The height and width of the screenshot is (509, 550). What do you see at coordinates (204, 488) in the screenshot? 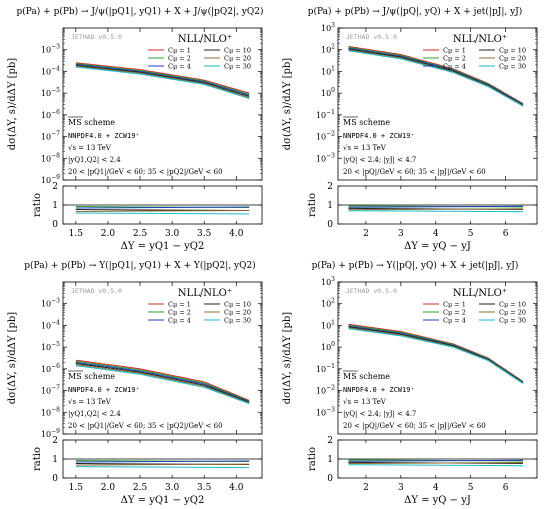
I see `x-tick-label: 3.5` at bounding box center [204, 488].